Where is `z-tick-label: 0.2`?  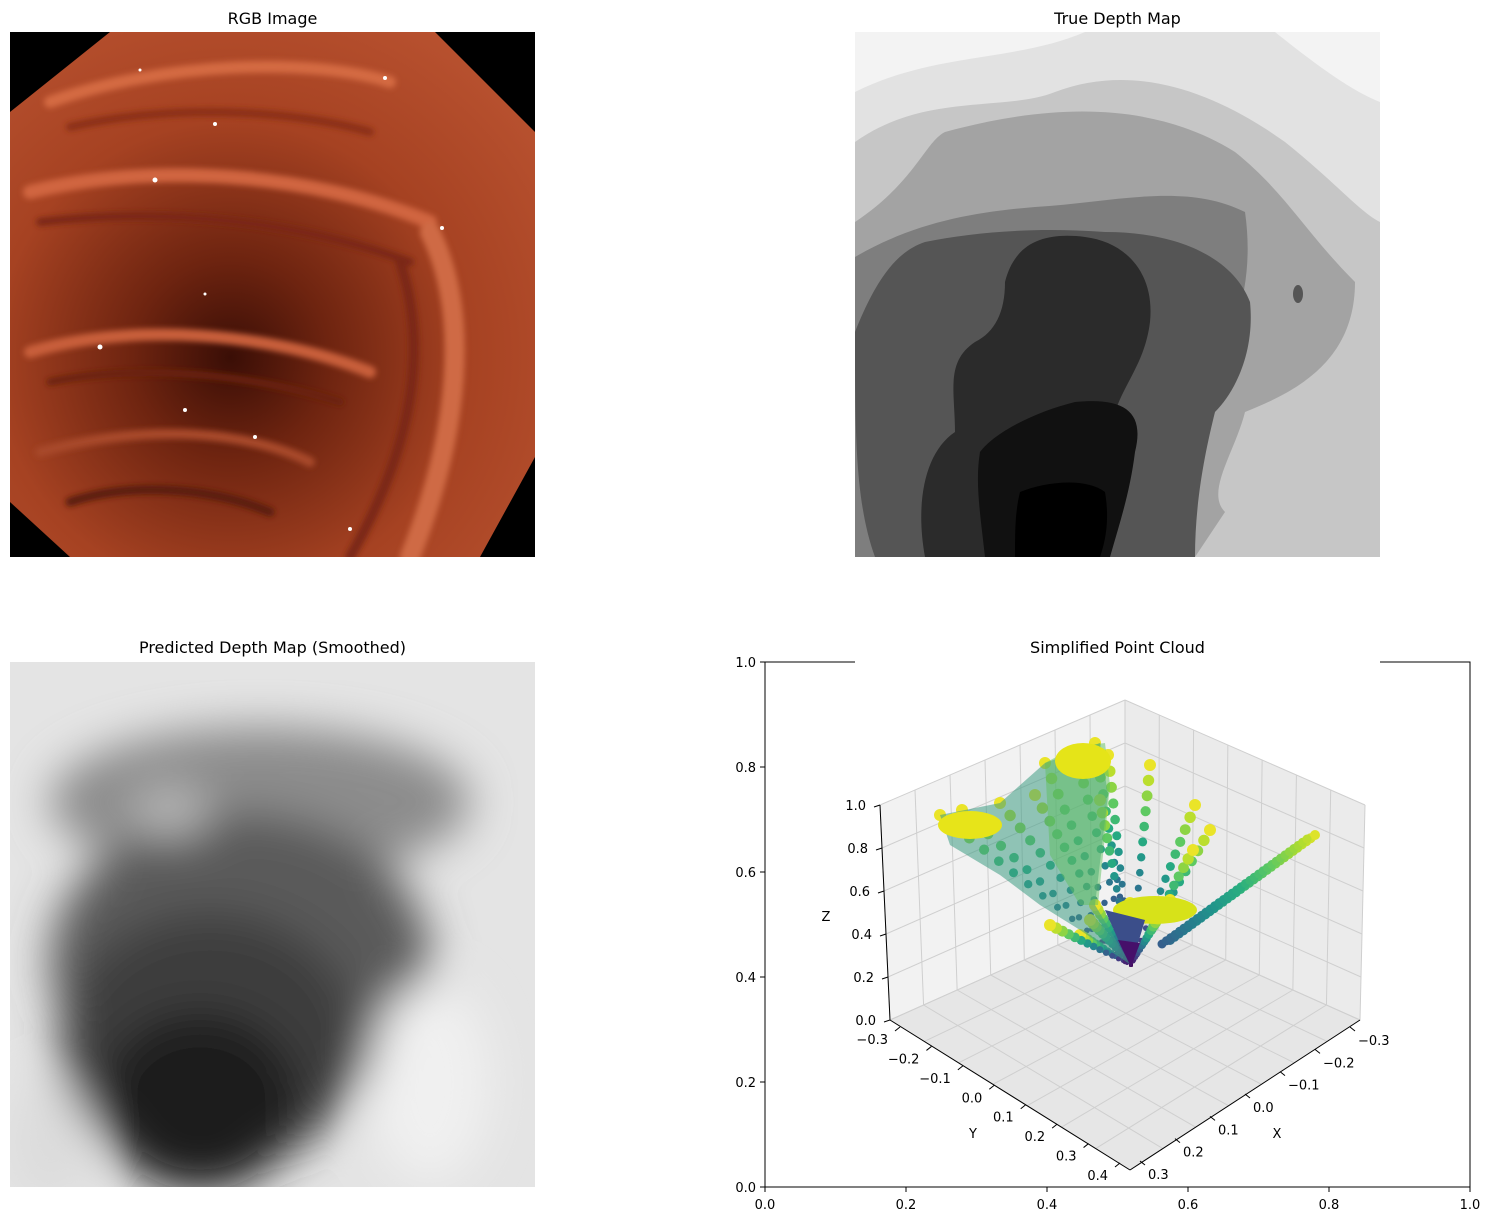 z-tick-label: 0.2 is located at coordinates (863, 978).